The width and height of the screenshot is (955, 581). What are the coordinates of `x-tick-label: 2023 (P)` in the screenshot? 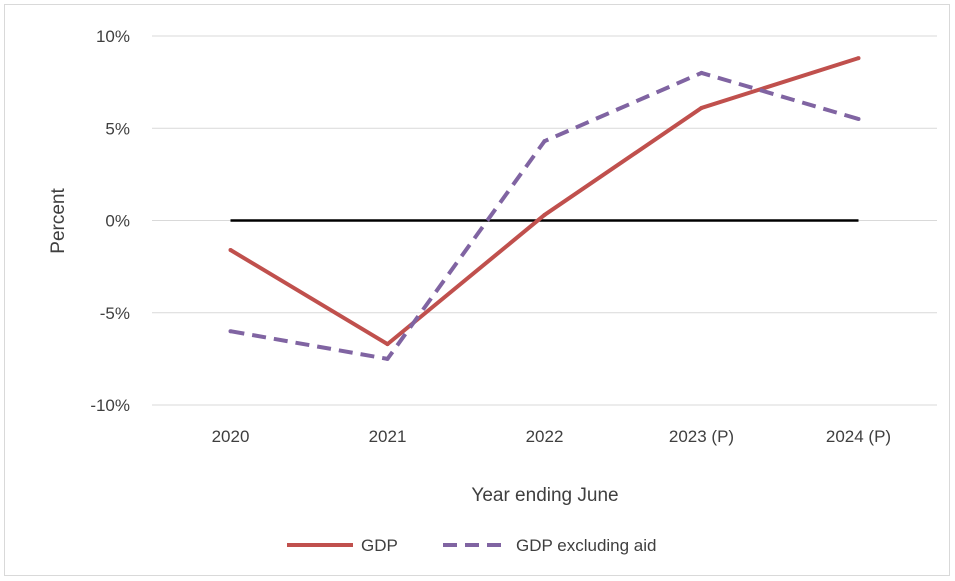 It's located at (701, 436).